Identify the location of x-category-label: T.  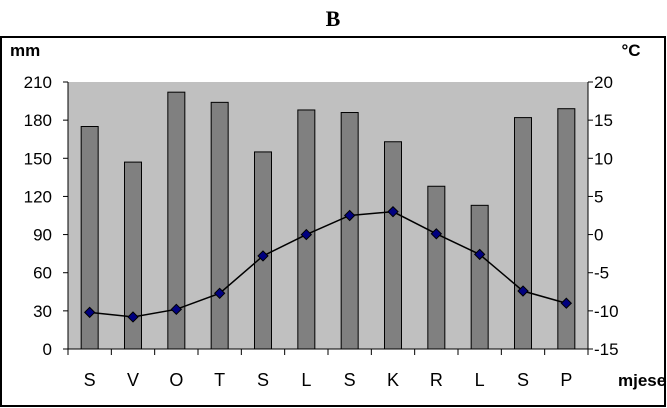
(219, 380).